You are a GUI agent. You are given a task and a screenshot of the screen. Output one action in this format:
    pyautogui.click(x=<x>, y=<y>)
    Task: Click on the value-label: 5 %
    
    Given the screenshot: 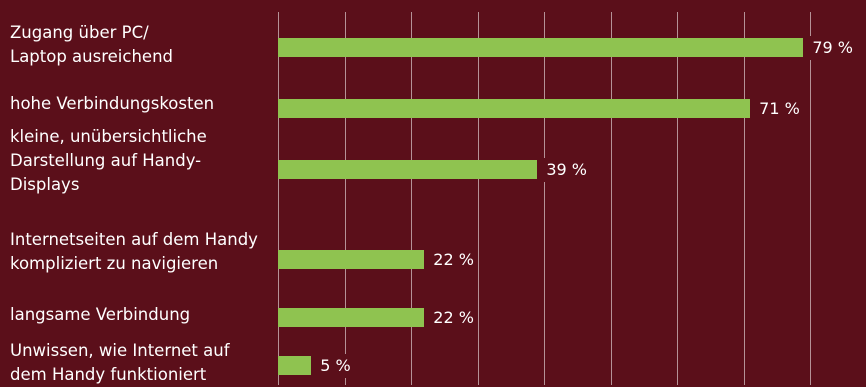 What is the action you would take?
    pyautogui.click(x=333, y=366)
    